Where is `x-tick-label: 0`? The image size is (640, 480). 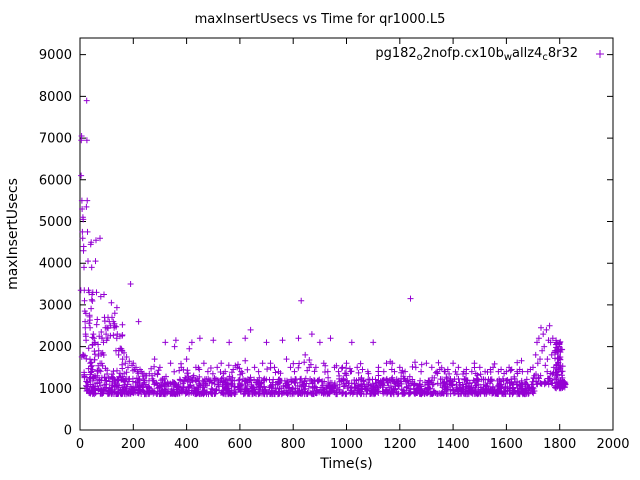
x-tick-label: 0 is located at coordinates (80, 444).